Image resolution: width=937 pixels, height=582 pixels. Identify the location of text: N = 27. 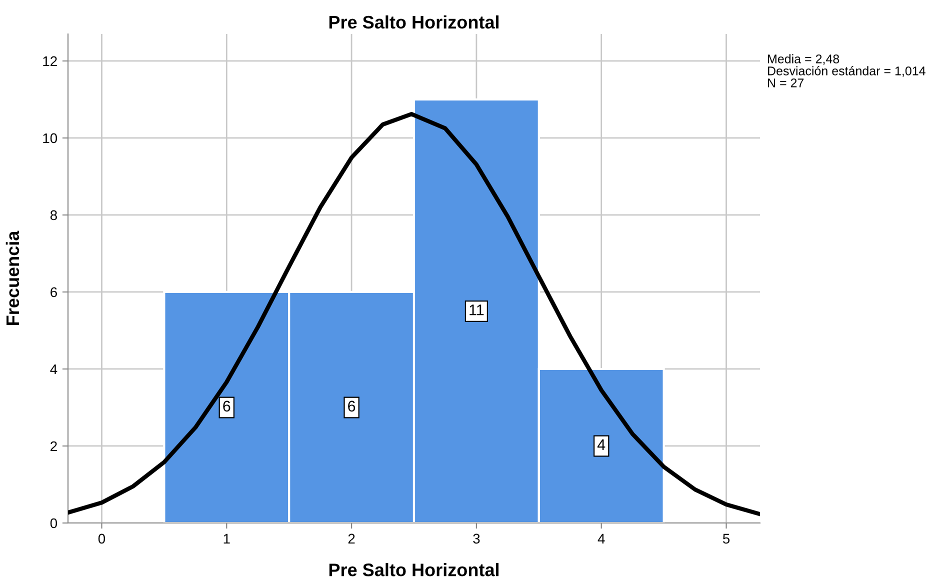
(786, 83).